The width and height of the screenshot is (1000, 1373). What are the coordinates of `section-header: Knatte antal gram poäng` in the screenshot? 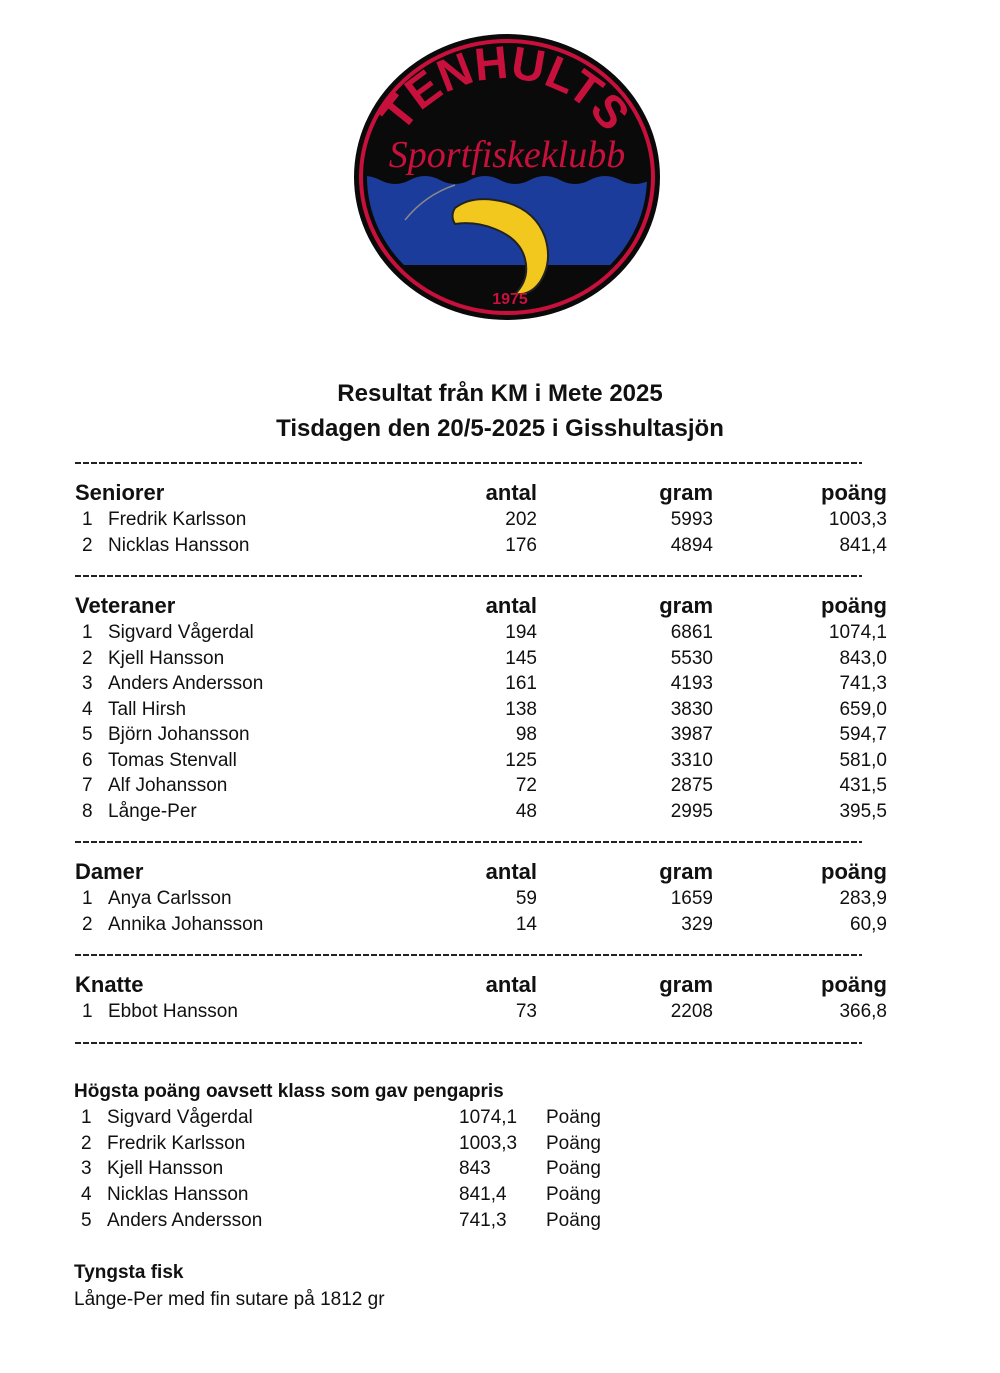 It's located at (482, 985).